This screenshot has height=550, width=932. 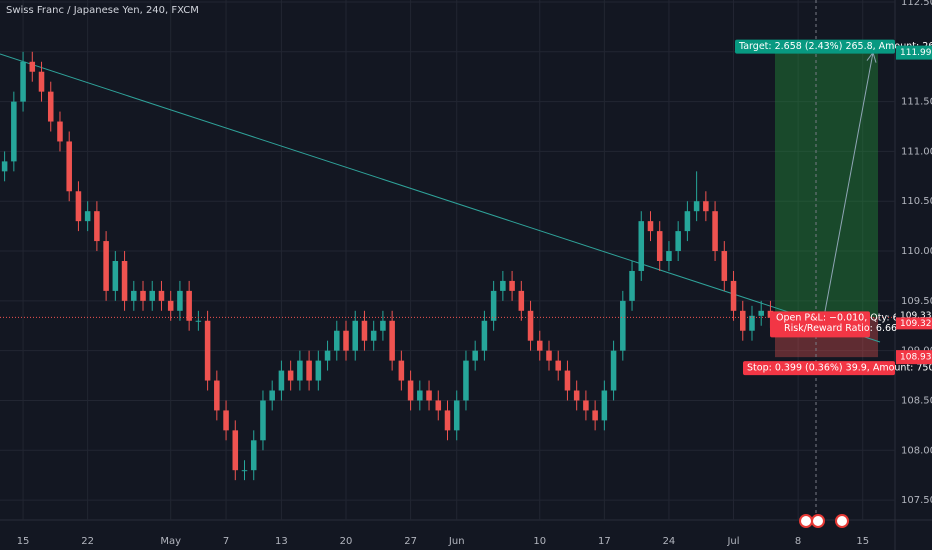 What do you see at coordinates (916, 358) in the screenshot?
I see `price-label: 108.935` at bounding box center [916, 358].